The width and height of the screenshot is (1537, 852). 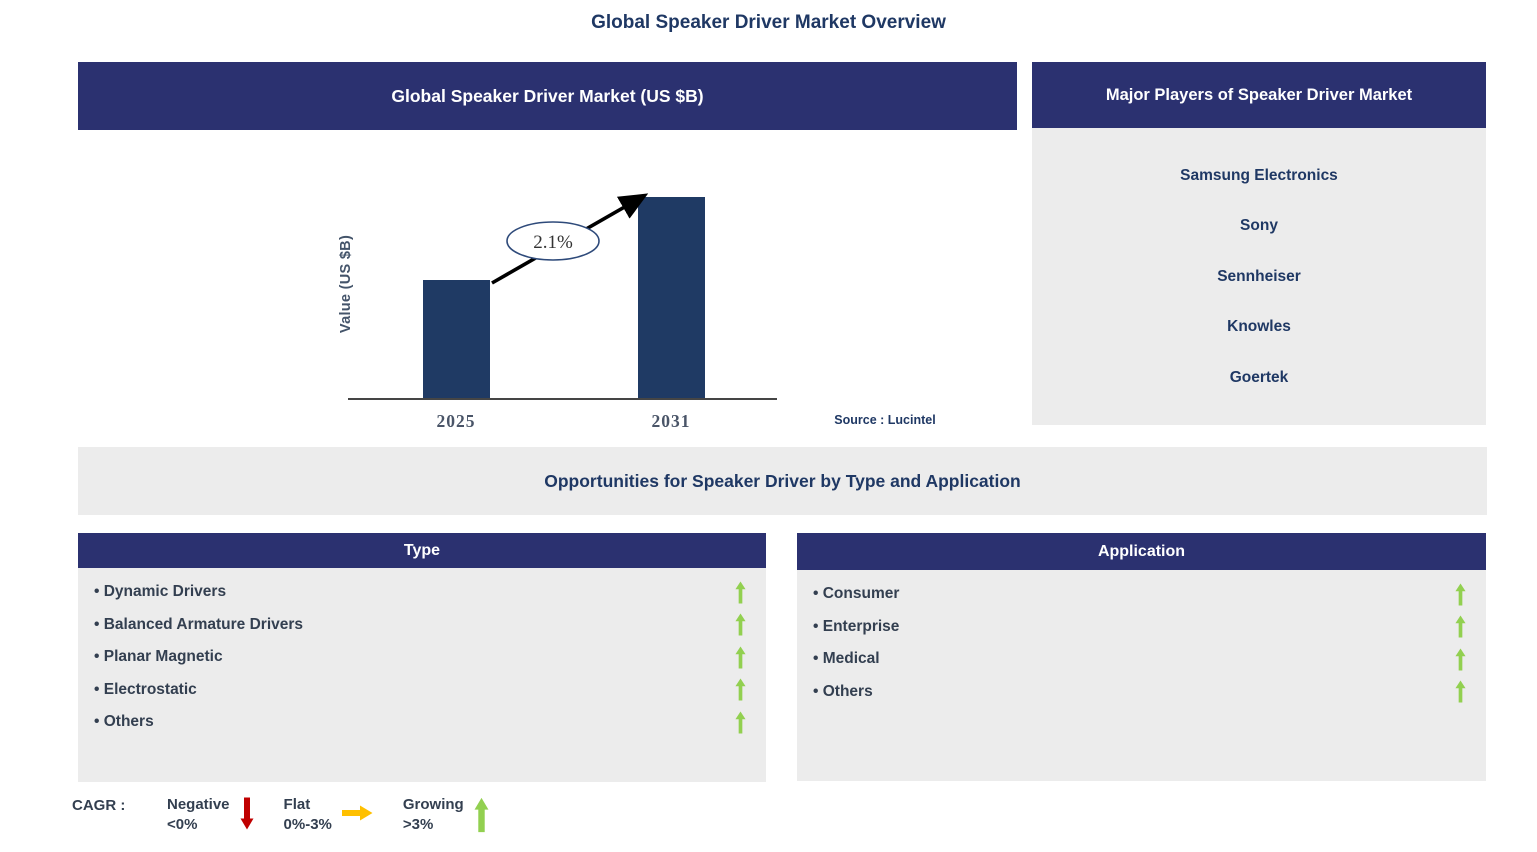 I want to click on type-item-row: Planar Magnetic, so click(x=422, y=657).